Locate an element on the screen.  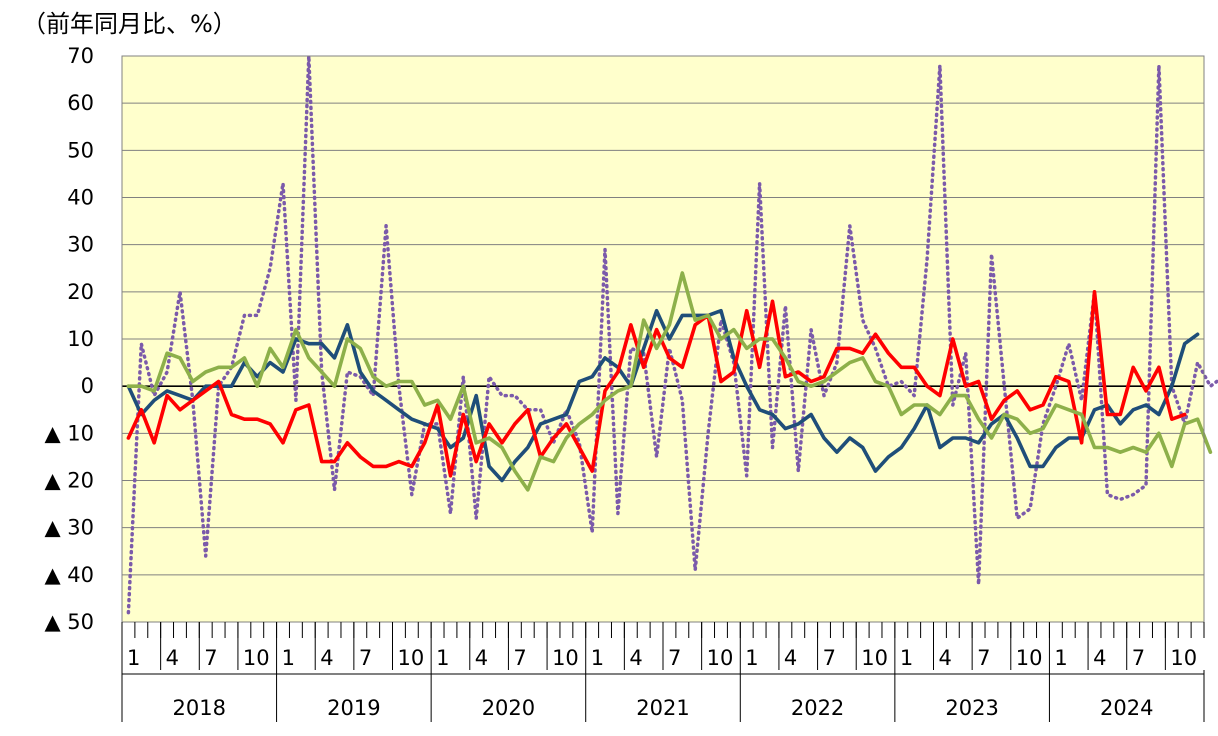
x-year-label: 2019 is located at coordinates (353, 708).